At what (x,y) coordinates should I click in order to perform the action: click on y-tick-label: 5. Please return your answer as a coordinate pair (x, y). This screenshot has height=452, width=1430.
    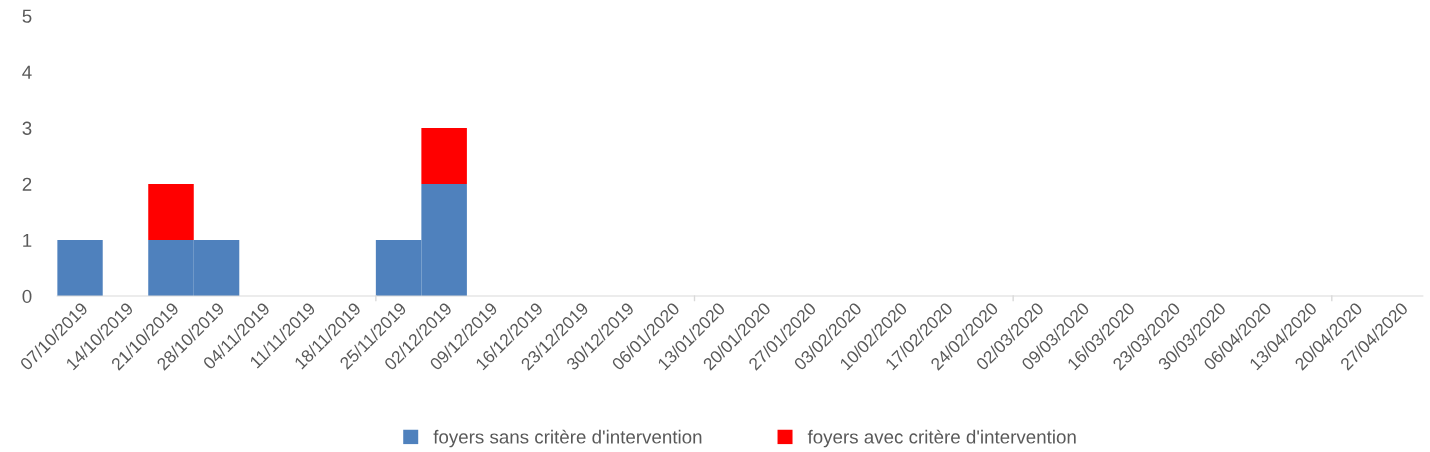
    Looking at the image, I should click on (27, 16).